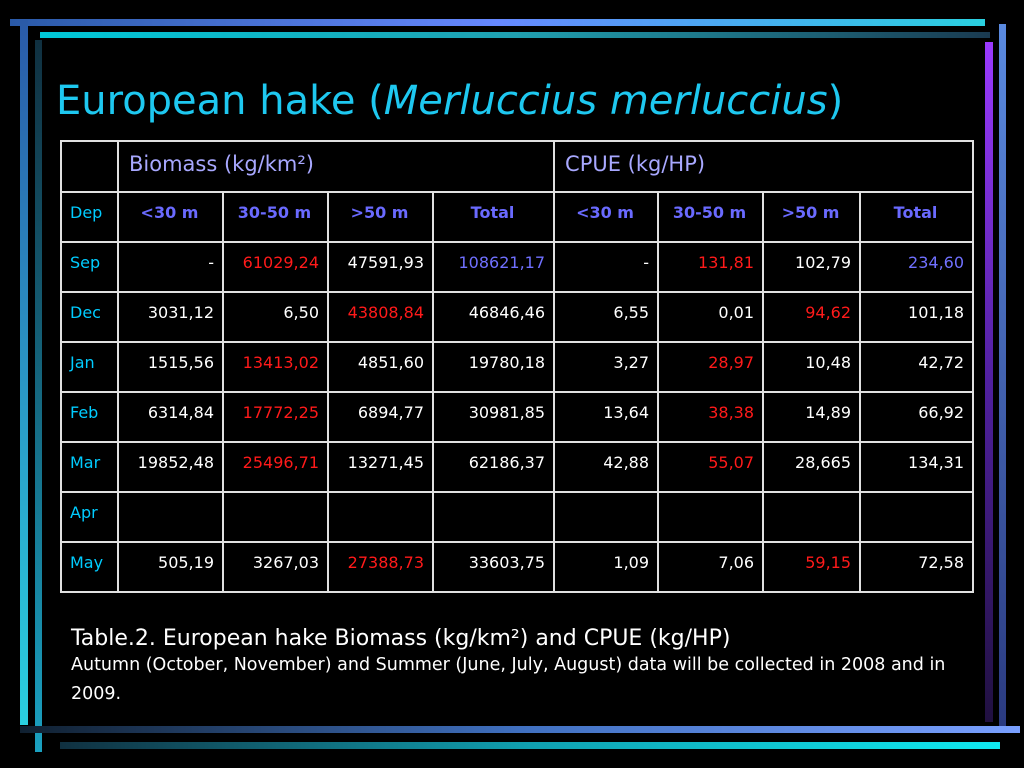 Image resolution: width=1024 pixels, height=768 pixels. Describe the element at coordinates (812, 367) in the screenshot. I see `table-cell: 10,48` at that location.